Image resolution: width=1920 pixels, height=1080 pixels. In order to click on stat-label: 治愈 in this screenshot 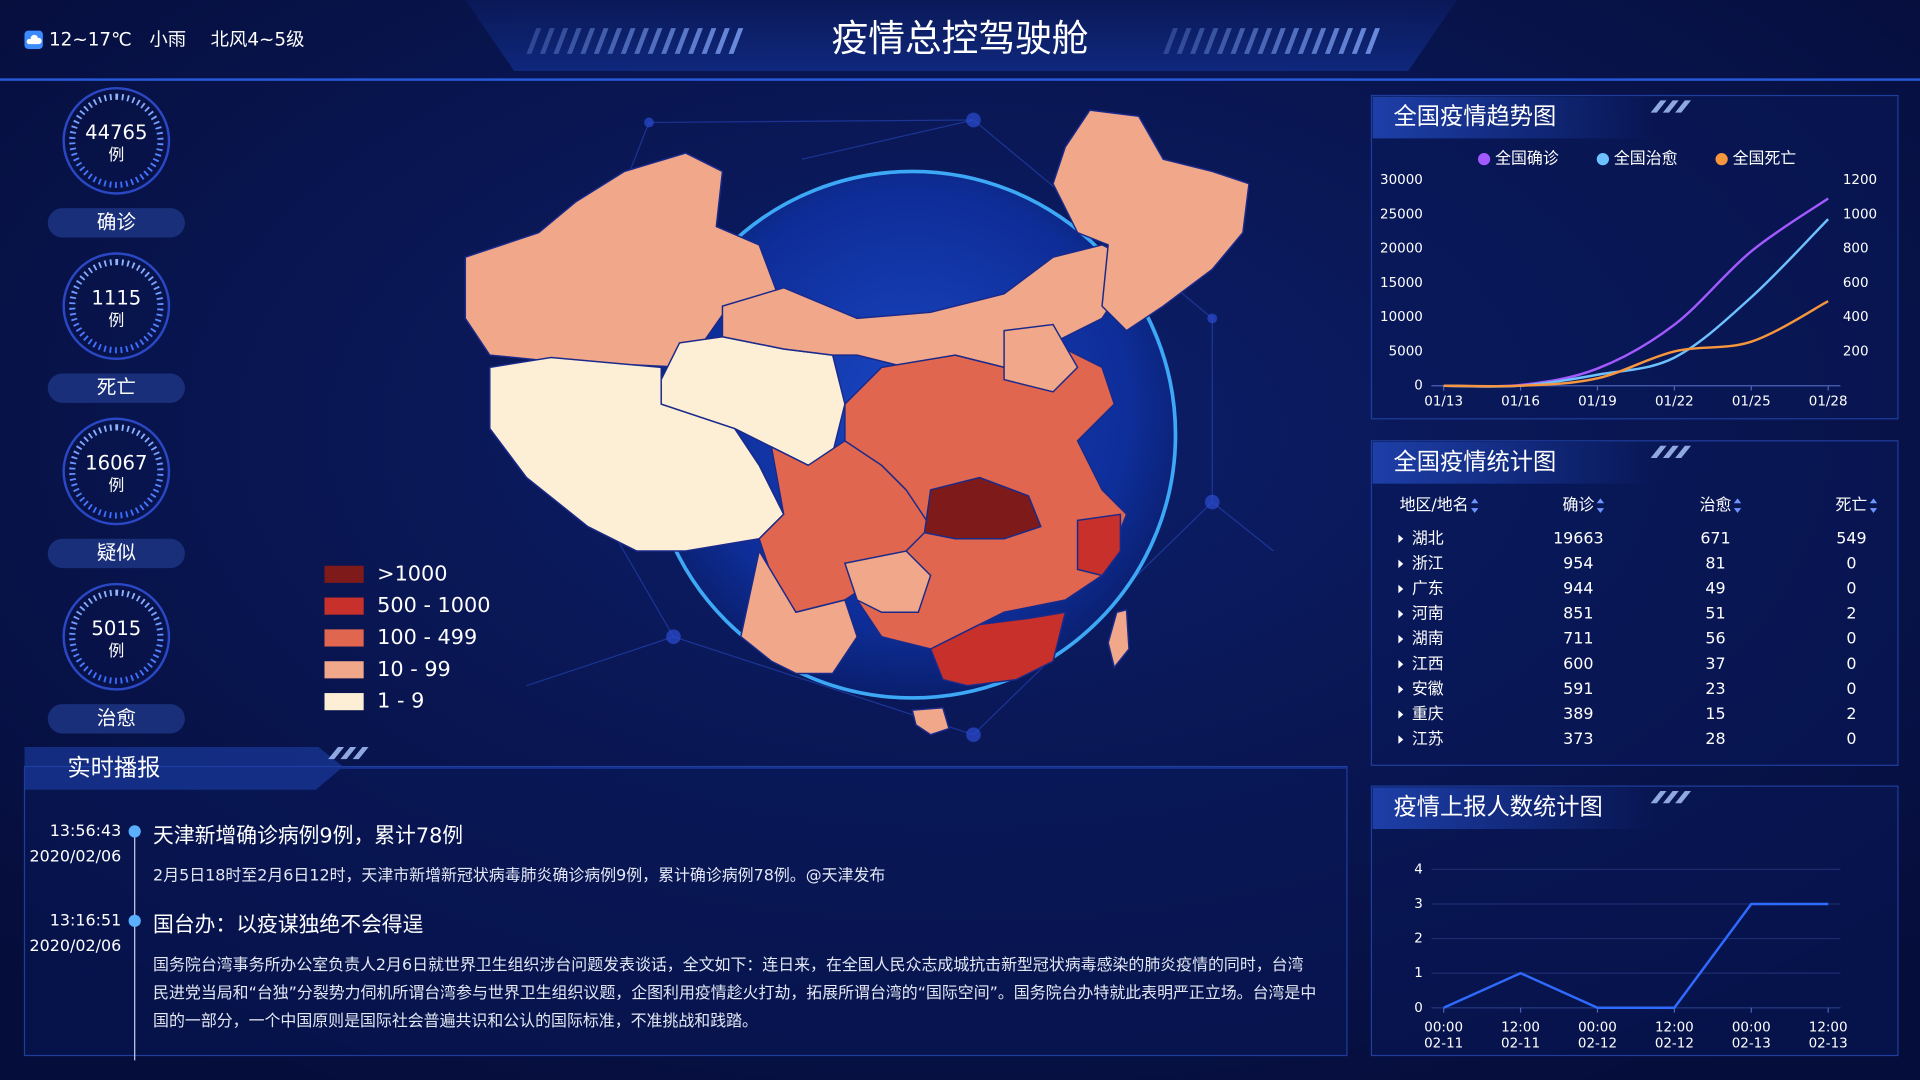, I will do `click(116, 717)`.